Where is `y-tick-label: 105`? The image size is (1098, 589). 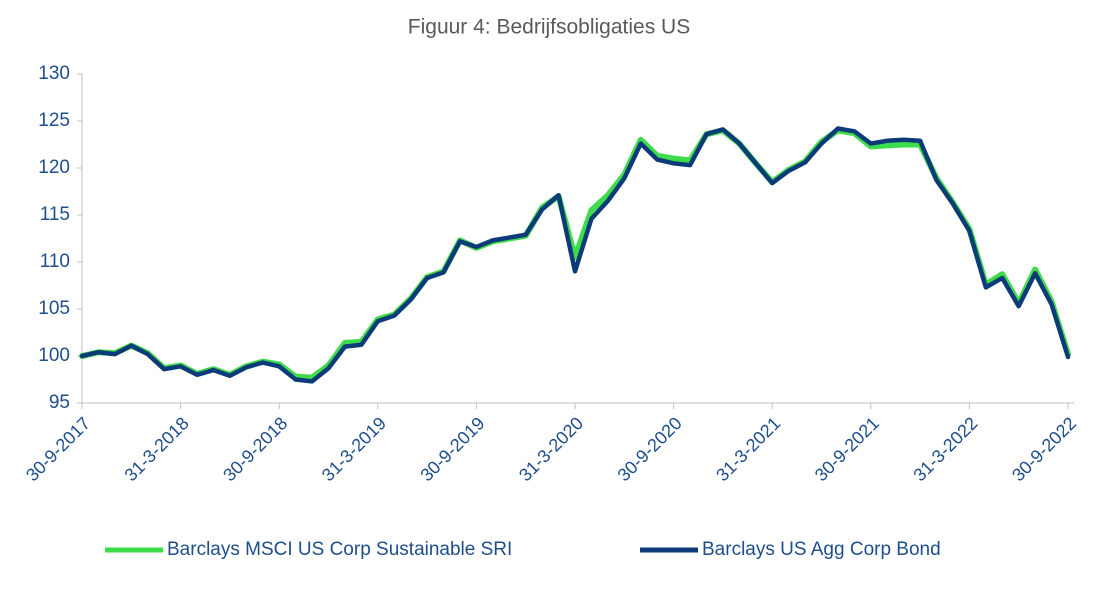 y-tick-label: 105 is located at coordinates (54, 308).